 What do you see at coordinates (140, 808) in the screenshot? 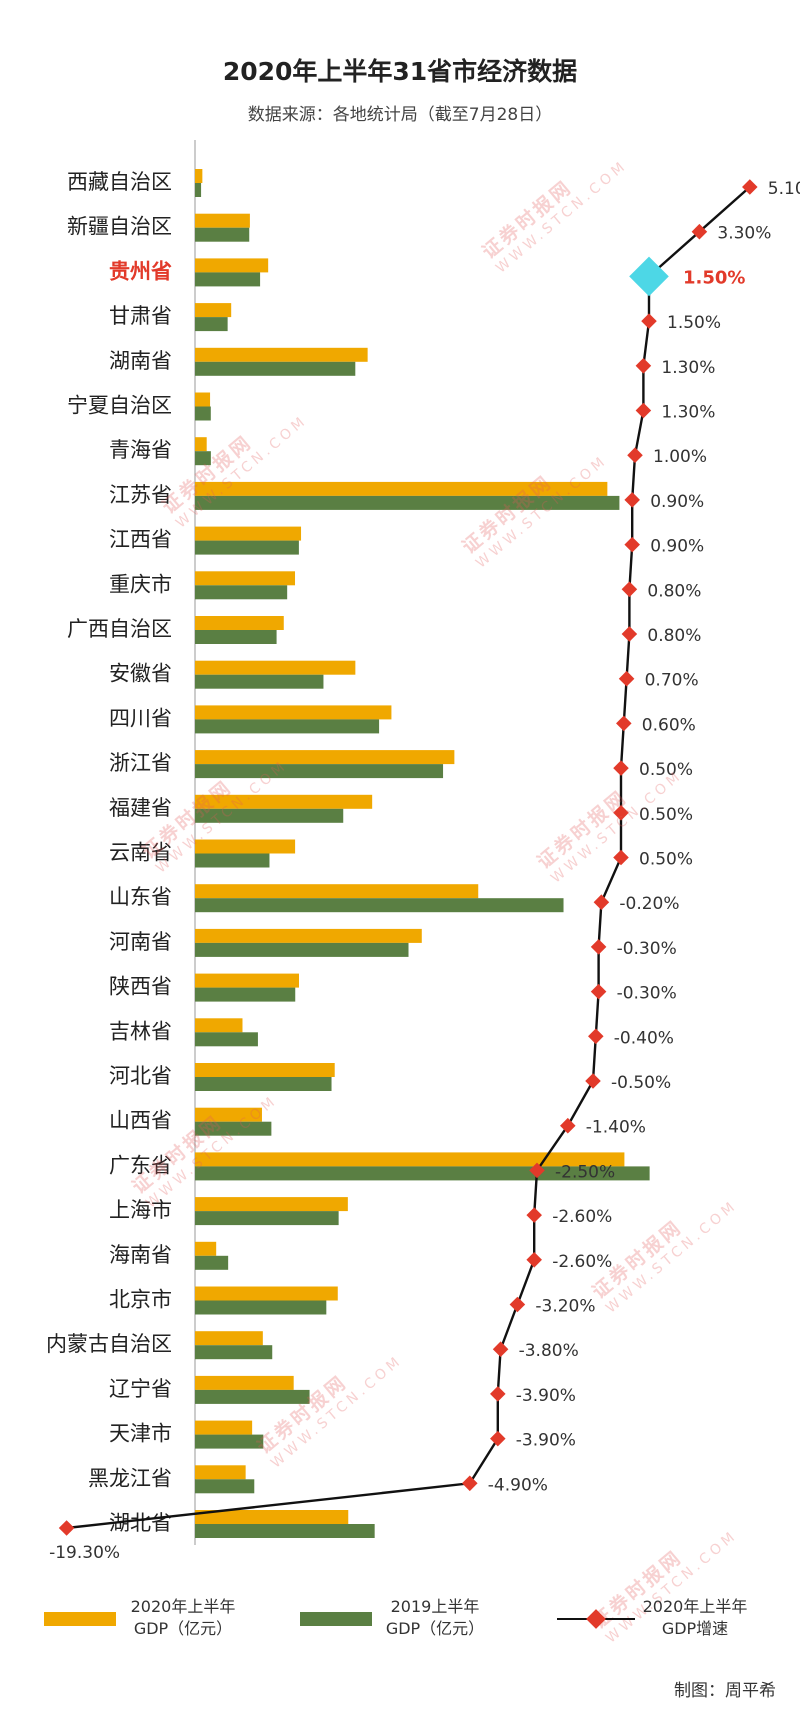
I see `category-label: 福建省` at bounding box center [140, 808].